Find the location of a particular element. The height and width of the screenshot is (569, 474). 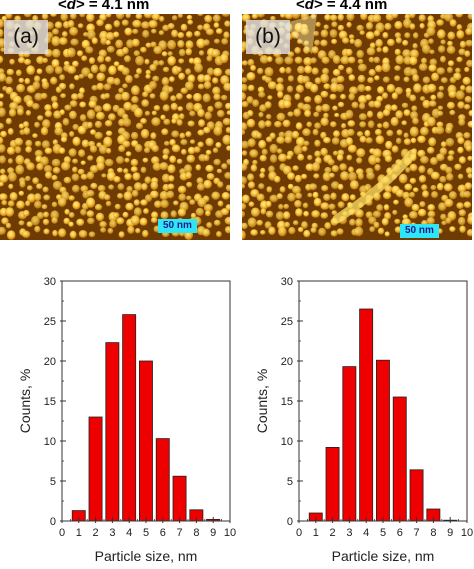

histogram-bar is located at coordinates (179, 498).